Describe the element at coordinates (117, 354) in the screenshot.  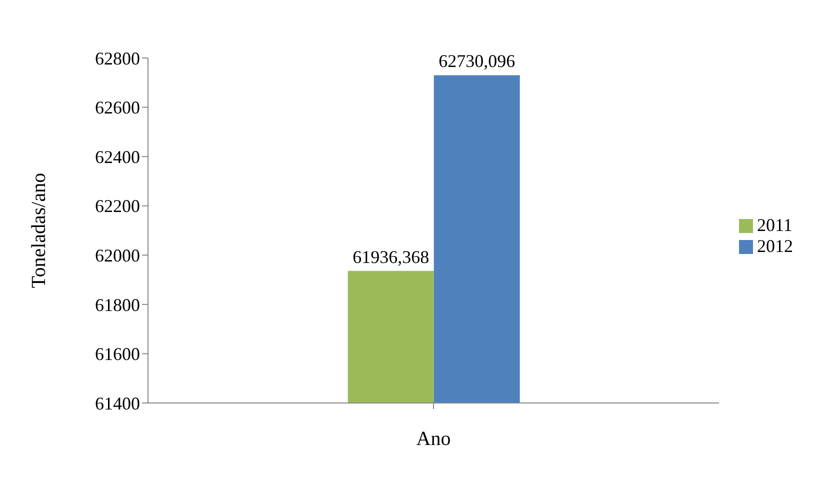
I see `y-tick-label: 61600` at that location.